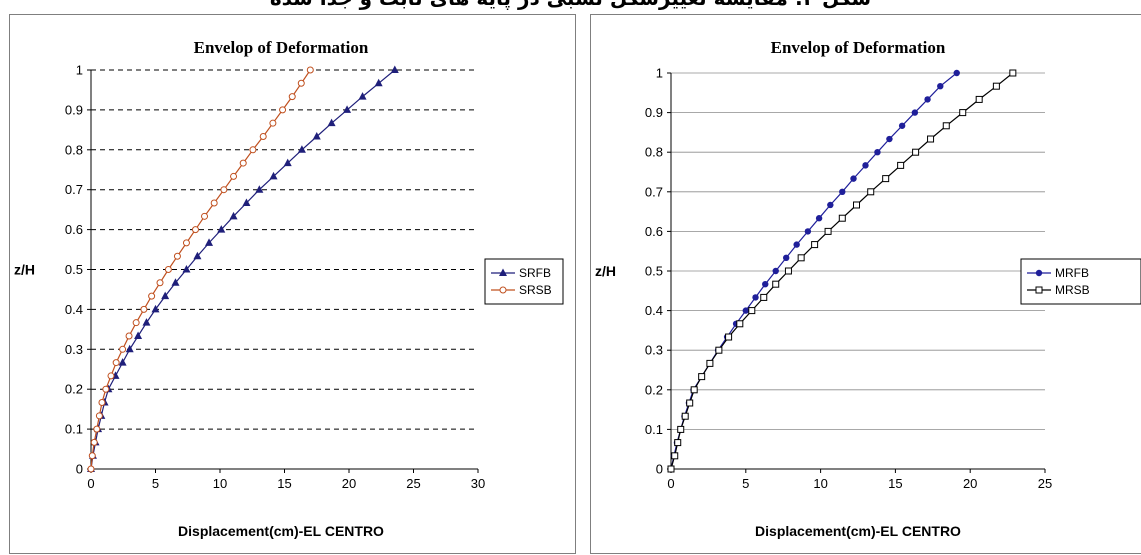 Image resolution: width=1141 pixels, height=555 pixels. I want to click on chart-1-legend: MRFB MRSB, so click(1080, 281).